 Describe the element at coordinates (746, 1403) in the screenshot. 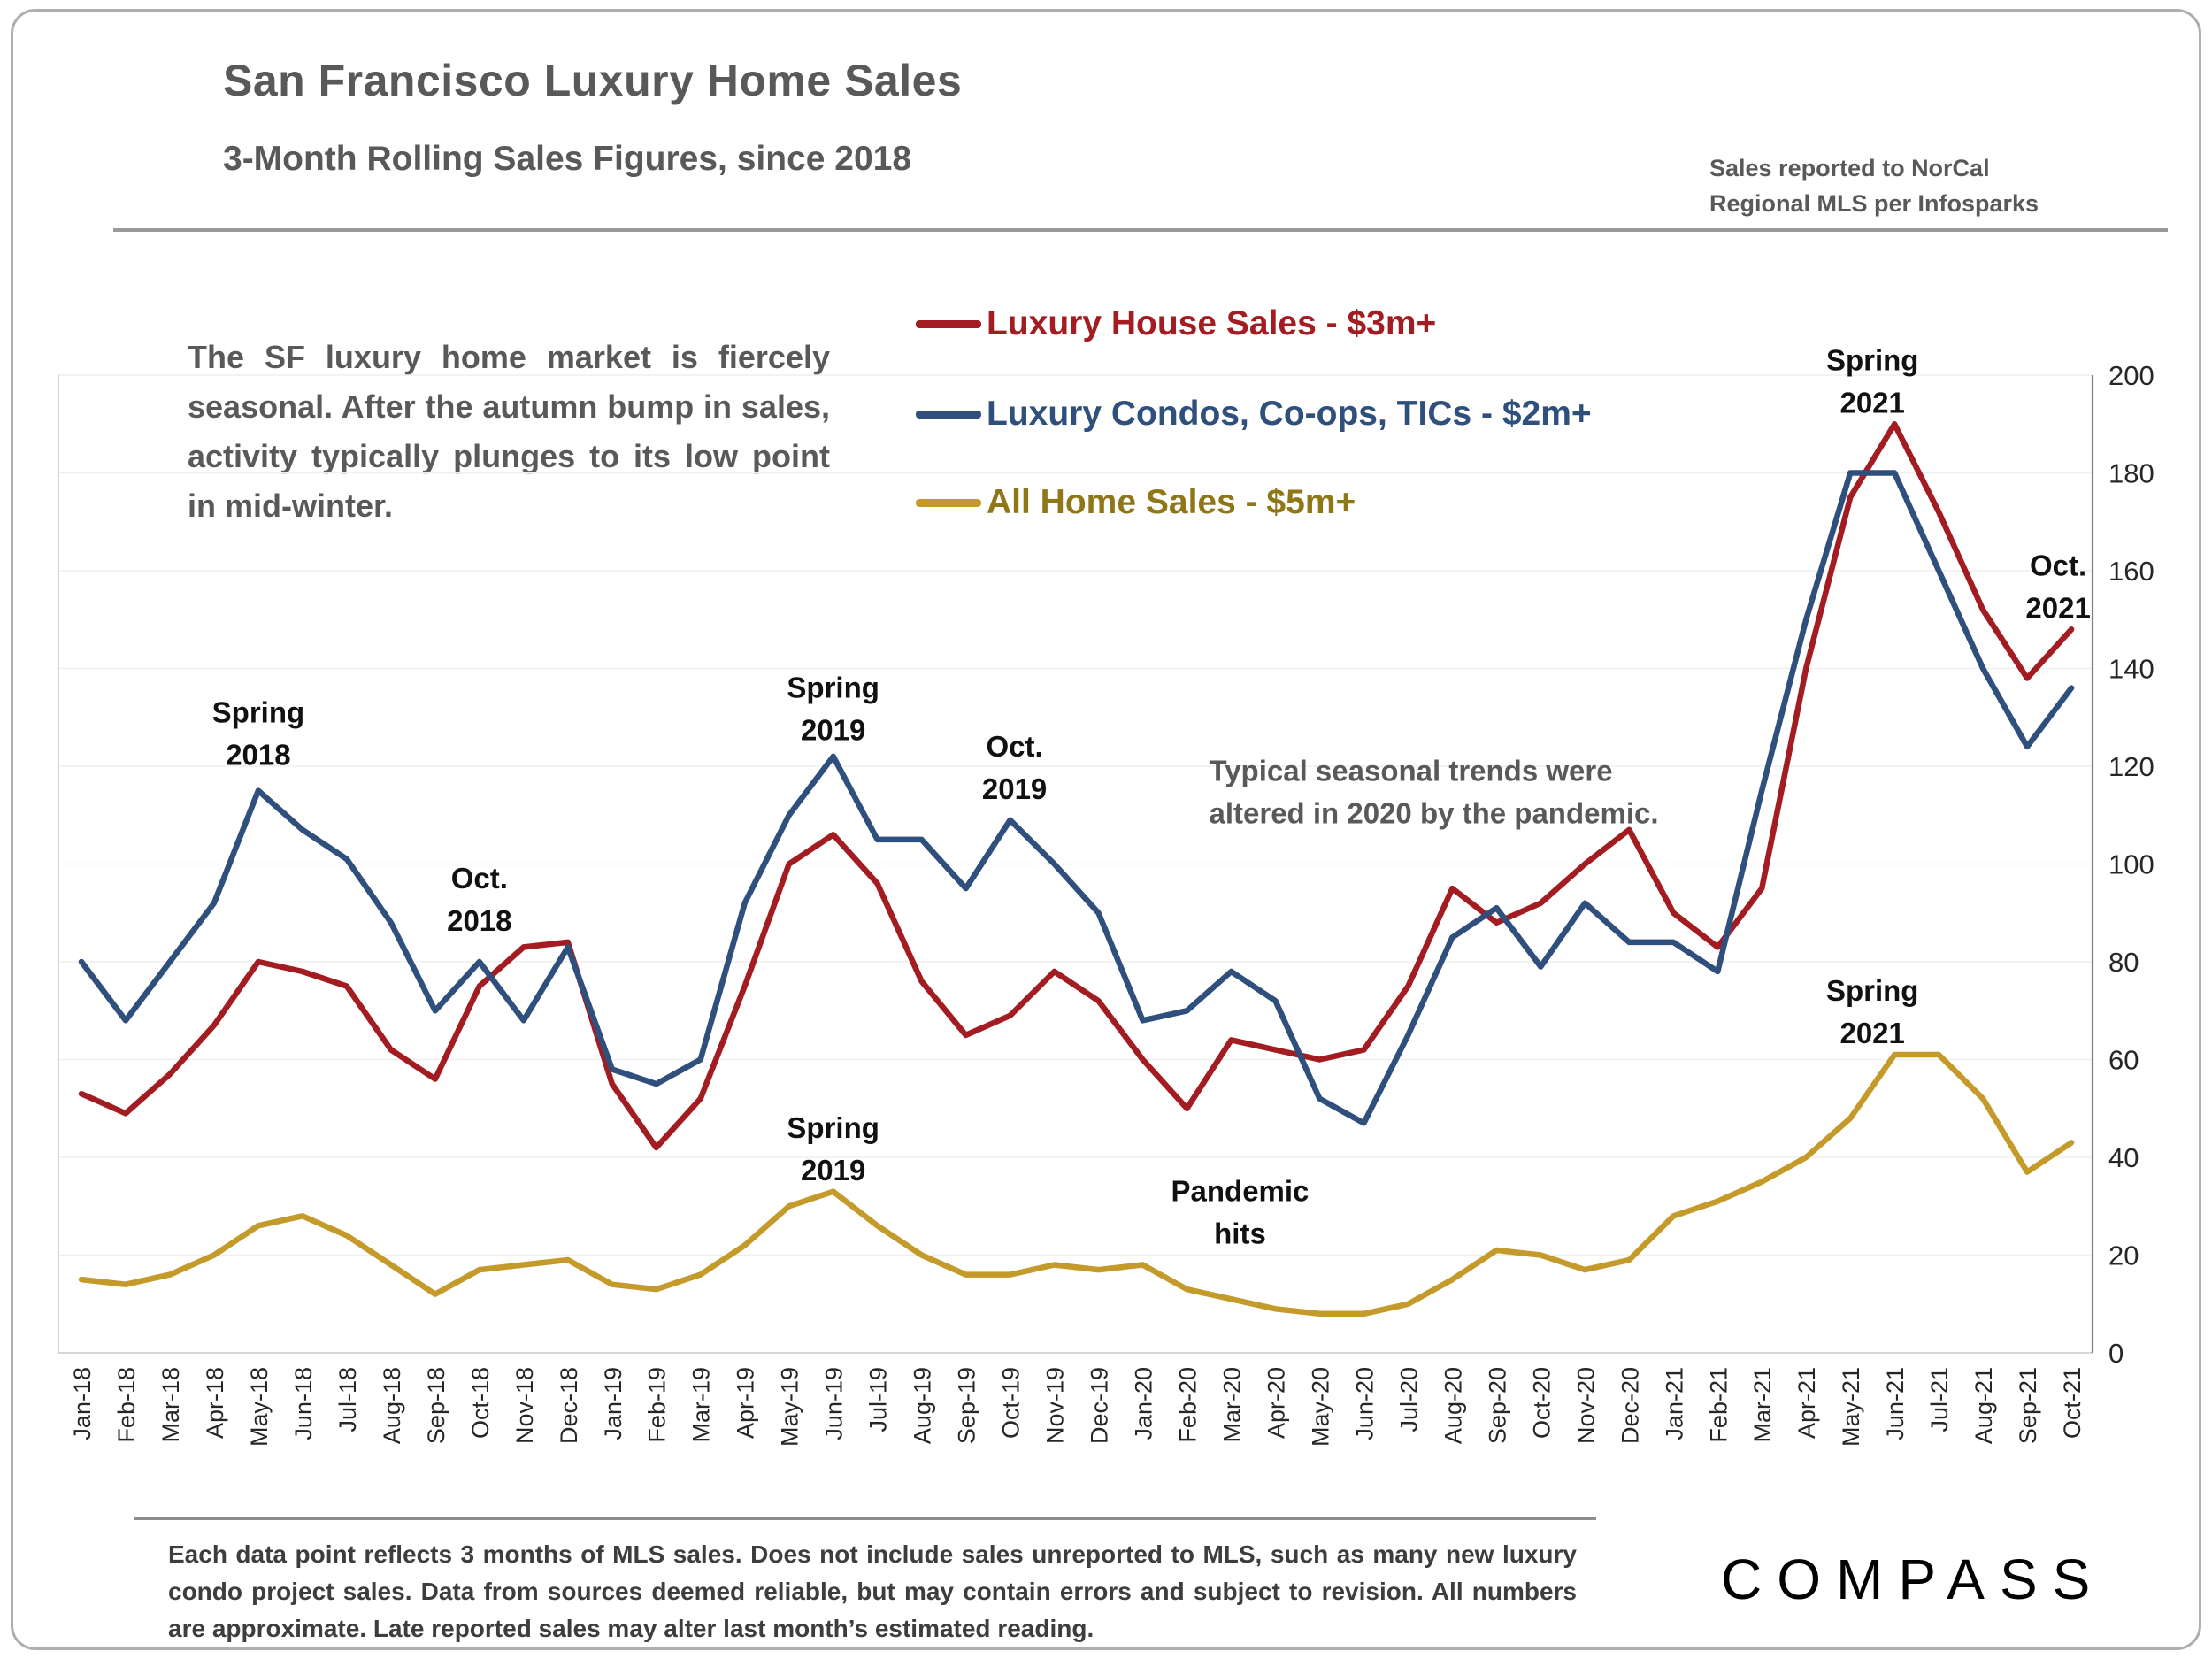

I see `x-axis-month-label: Apr-19` at that location.